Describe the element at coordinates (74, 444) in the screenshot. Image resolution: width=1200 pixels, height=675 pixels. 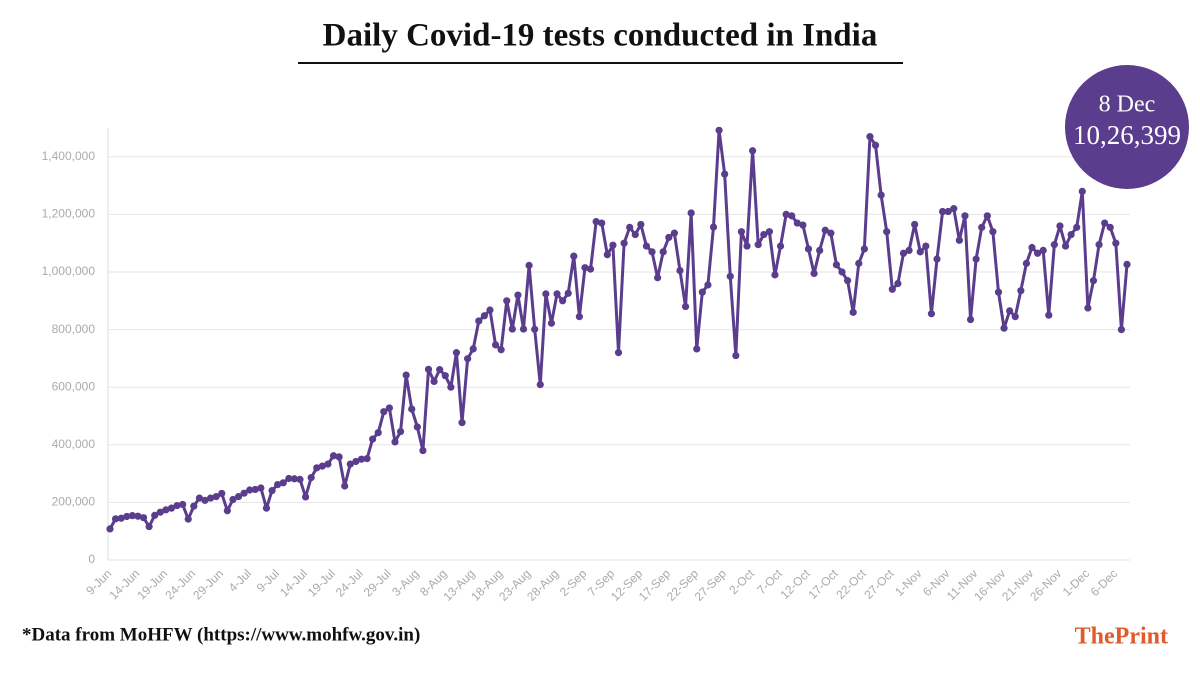
I see `y-tick-label: 400,000` at that location.